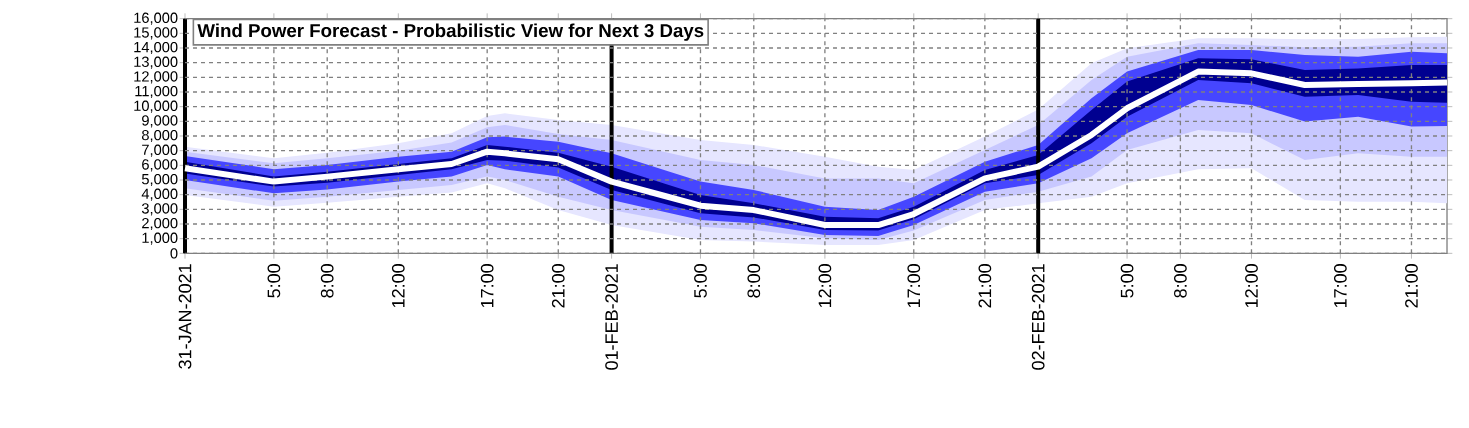 This screenshot has height=428, width=1469. Describe the element at coordinates (185, 316) in the screenshot. I see `x-tick-label: 31-JAN-2021` at that location.